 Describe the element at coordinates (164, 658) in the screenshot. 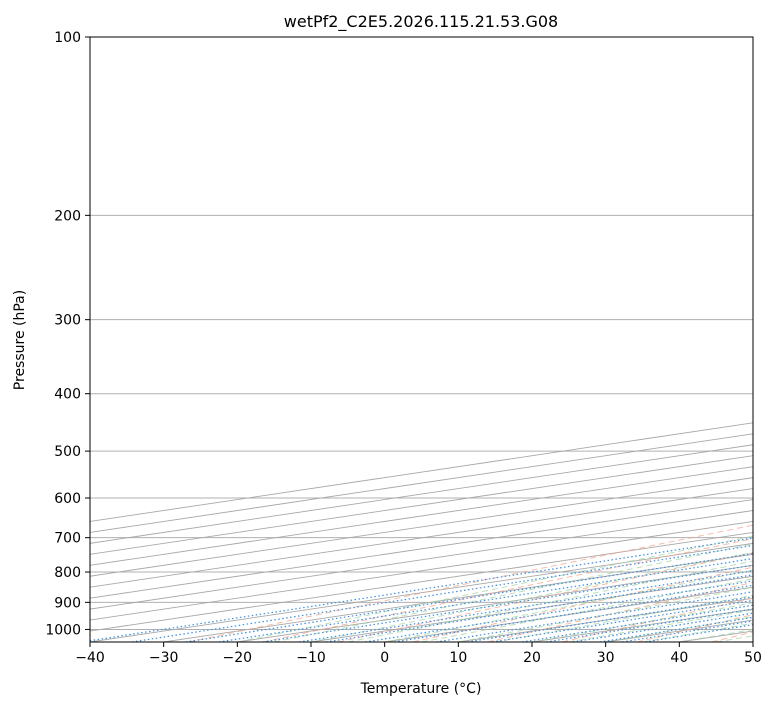

I see `x-tick-label: −30` at that location.